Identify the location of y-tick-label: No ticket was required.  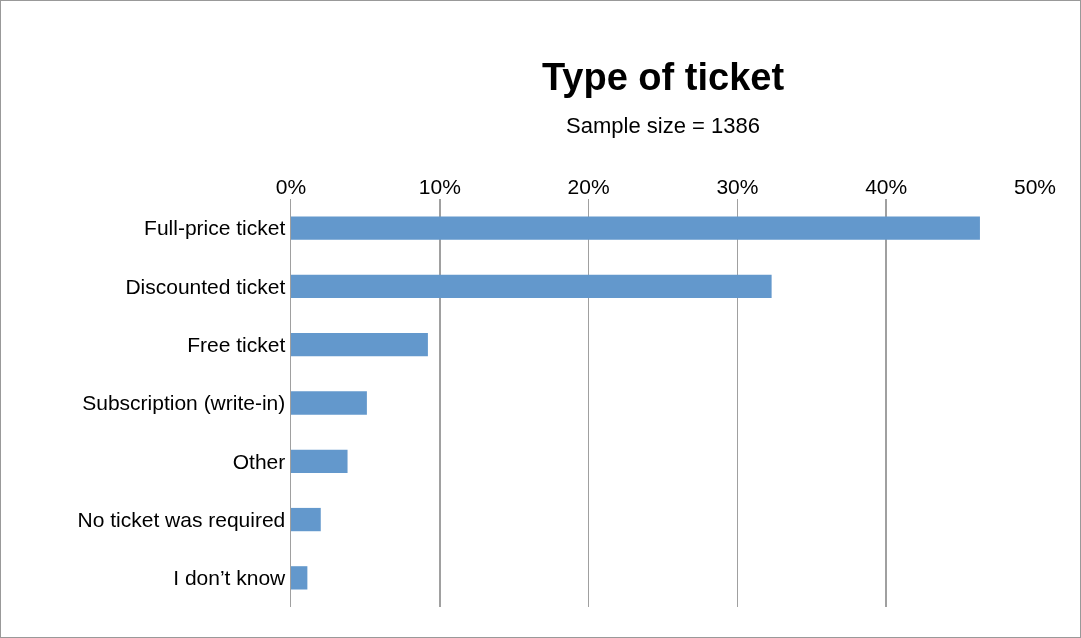
(181, 519).